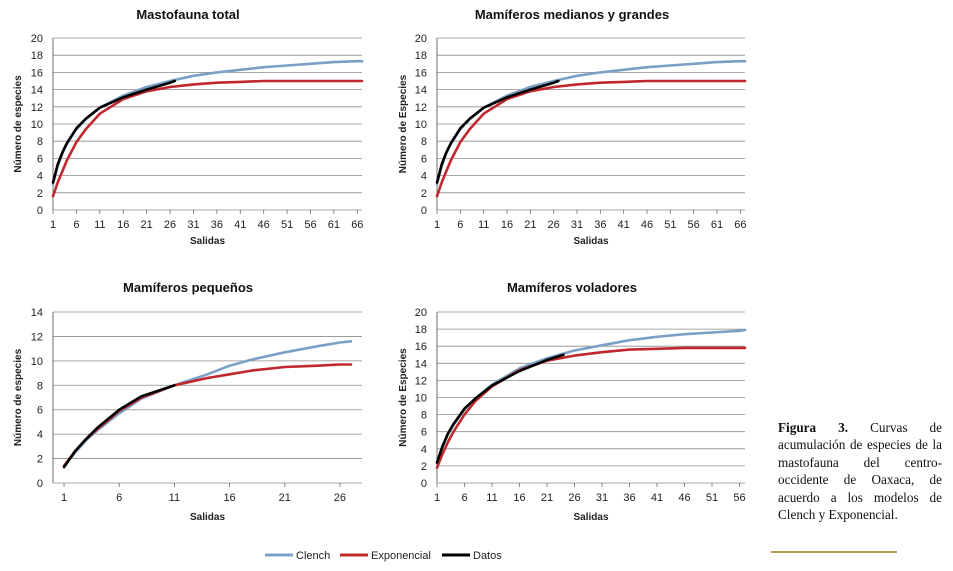 The width and height of the screenshot is (953, 571). I want to click on chart-4-series-exponencial, so click(591, 407).